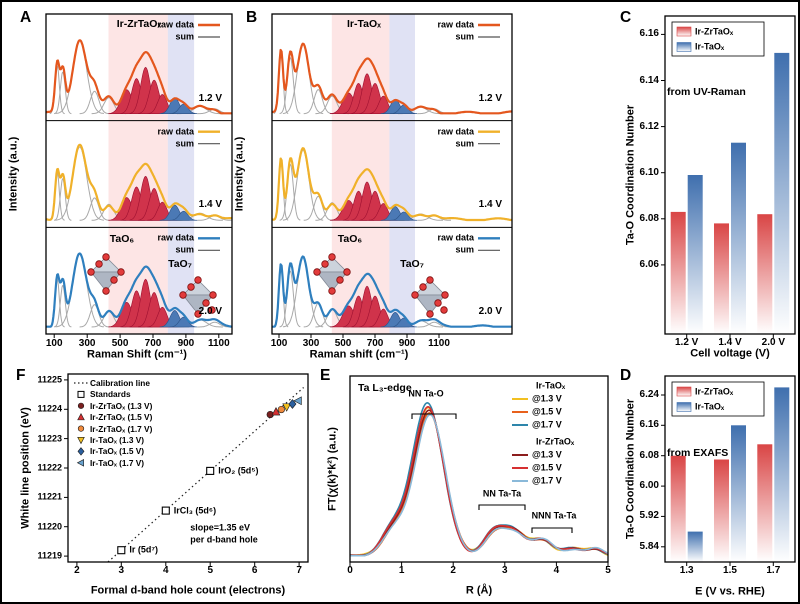 This screenshot has height=604, width=800. Describe the element at coordinates (165, 570) in the screenshot. I see `panel-f-x-tick-label: 4` at that location.